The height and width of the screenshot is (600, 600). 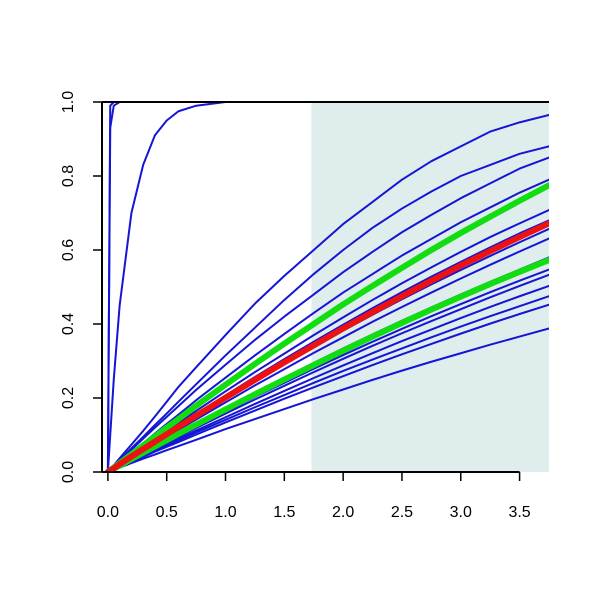 What do you see at coordinates (68, 250) in the screenshot?
I see `y-tick-label: 0.6` at bounding box center [68, 250].